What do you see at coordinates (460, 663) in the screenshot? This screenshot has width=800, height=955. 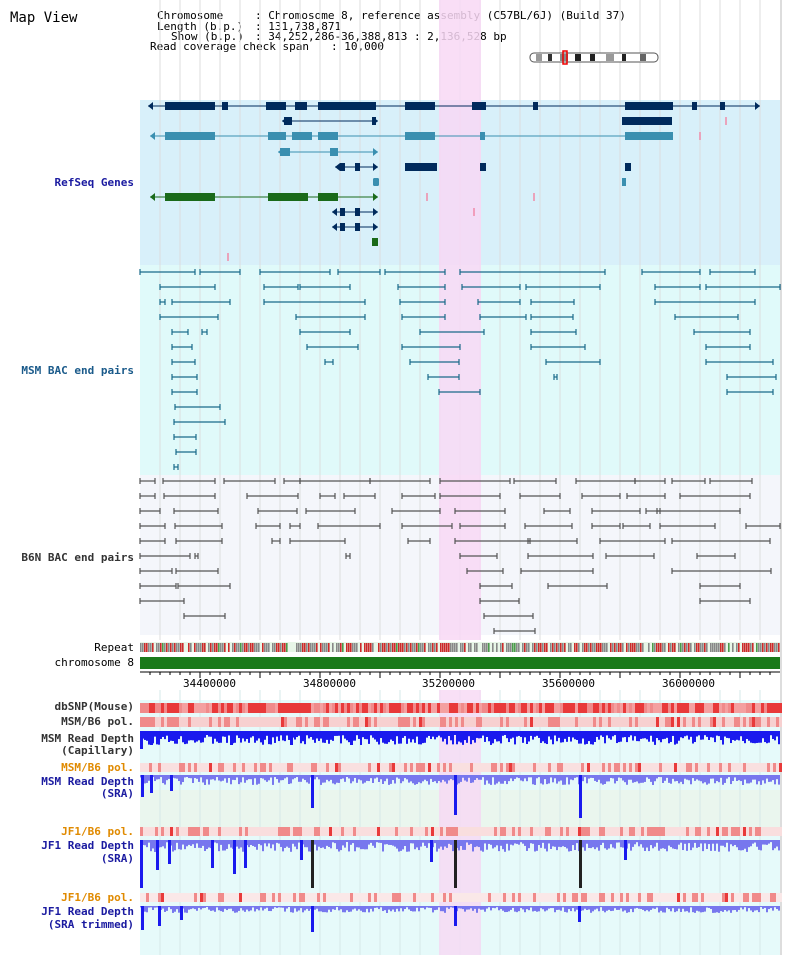 I see `chromosome-band` at bounding box center [460, 663].